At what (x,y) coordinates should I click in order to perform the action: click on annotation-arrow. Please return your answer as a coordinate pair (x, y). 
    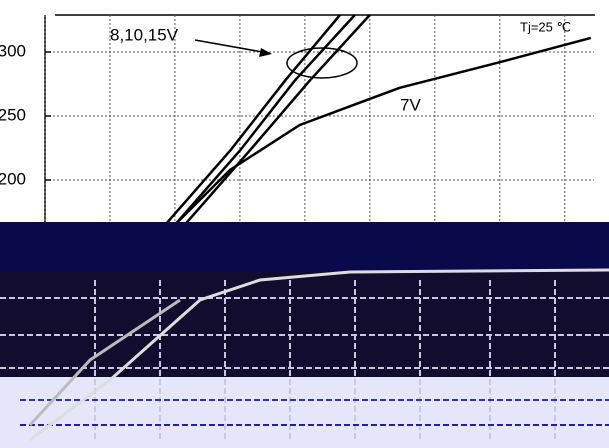
    Looking at the image, I should click on (231, 46).